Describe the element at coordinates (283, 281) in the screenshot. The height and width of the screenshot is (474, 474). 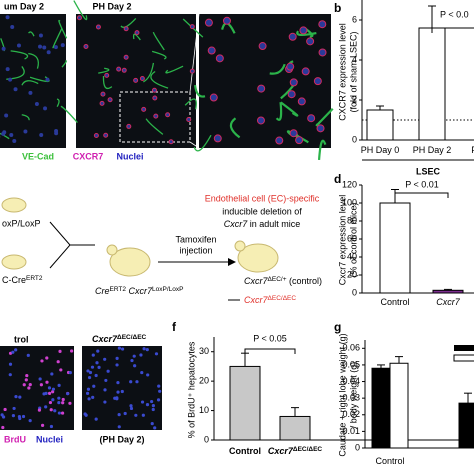
I see `genotype: Cxcr7ΔEC/+ (control)` at that location.